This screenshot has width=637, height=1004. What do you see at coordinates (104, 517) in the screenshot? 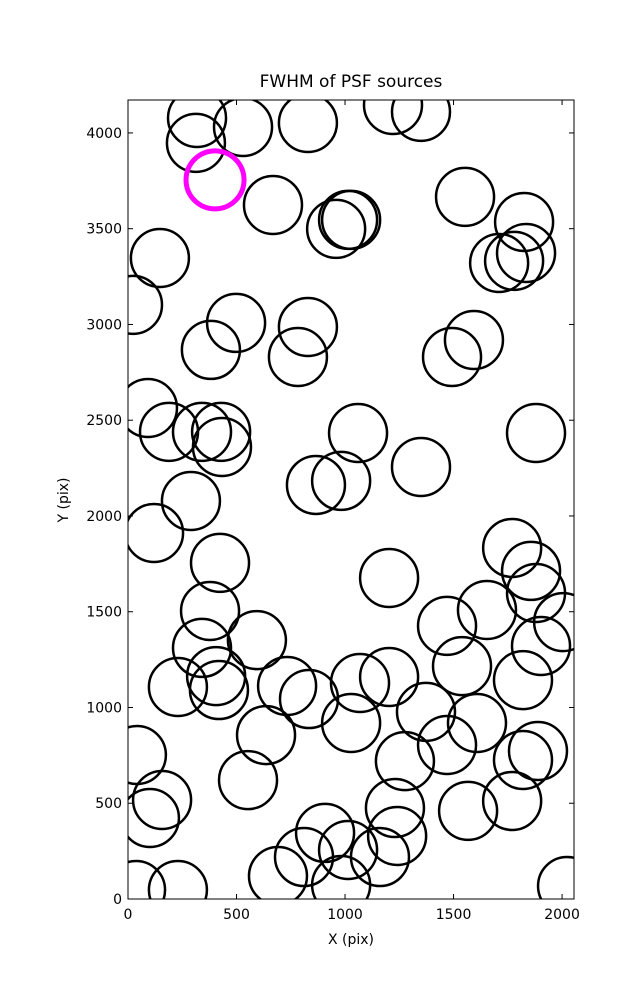
I see `y-tick-label: 2000` at bounding box center [104, 517].